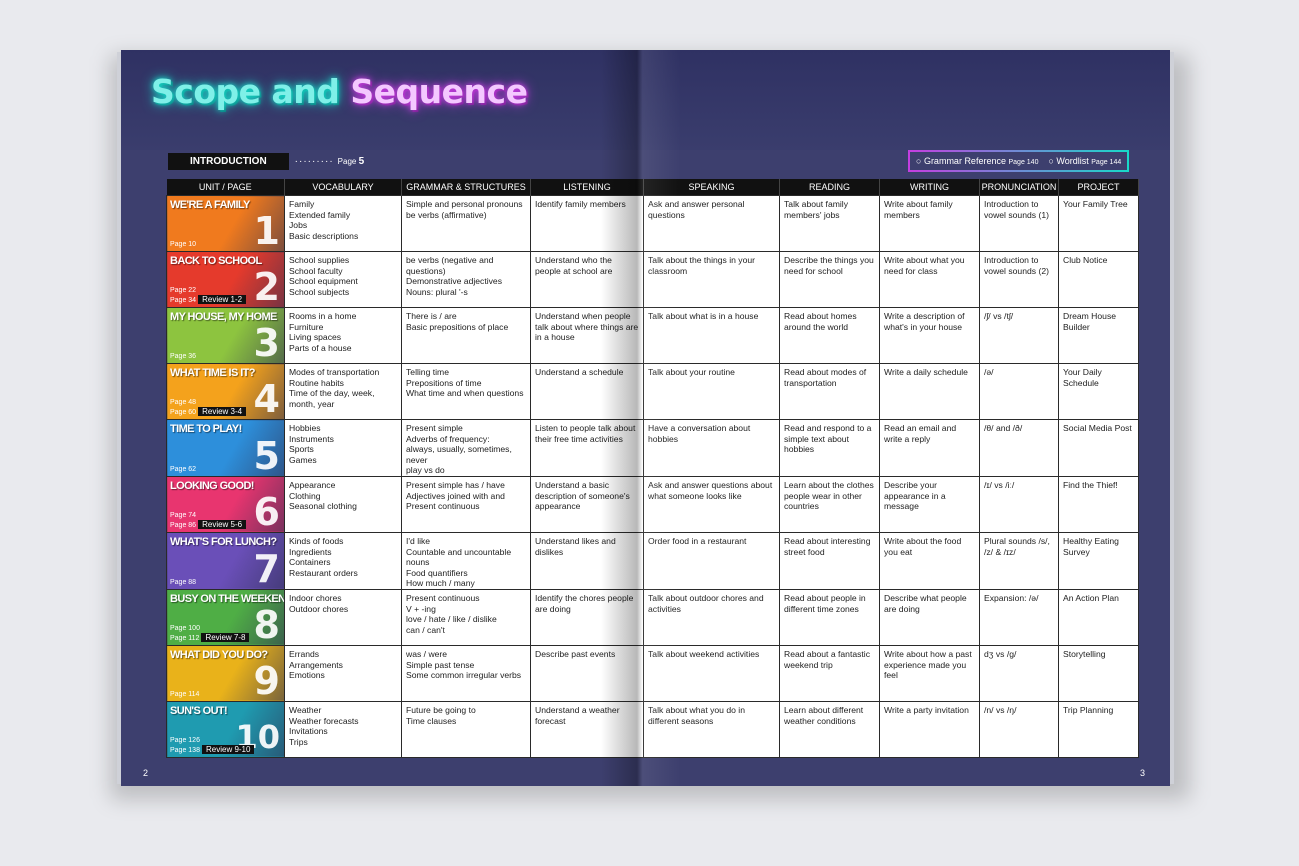  I want to click on unit-cell: BACK TO SCHOOL 2 Page 22 Page 34 Review 1-2, so click(225, 279).